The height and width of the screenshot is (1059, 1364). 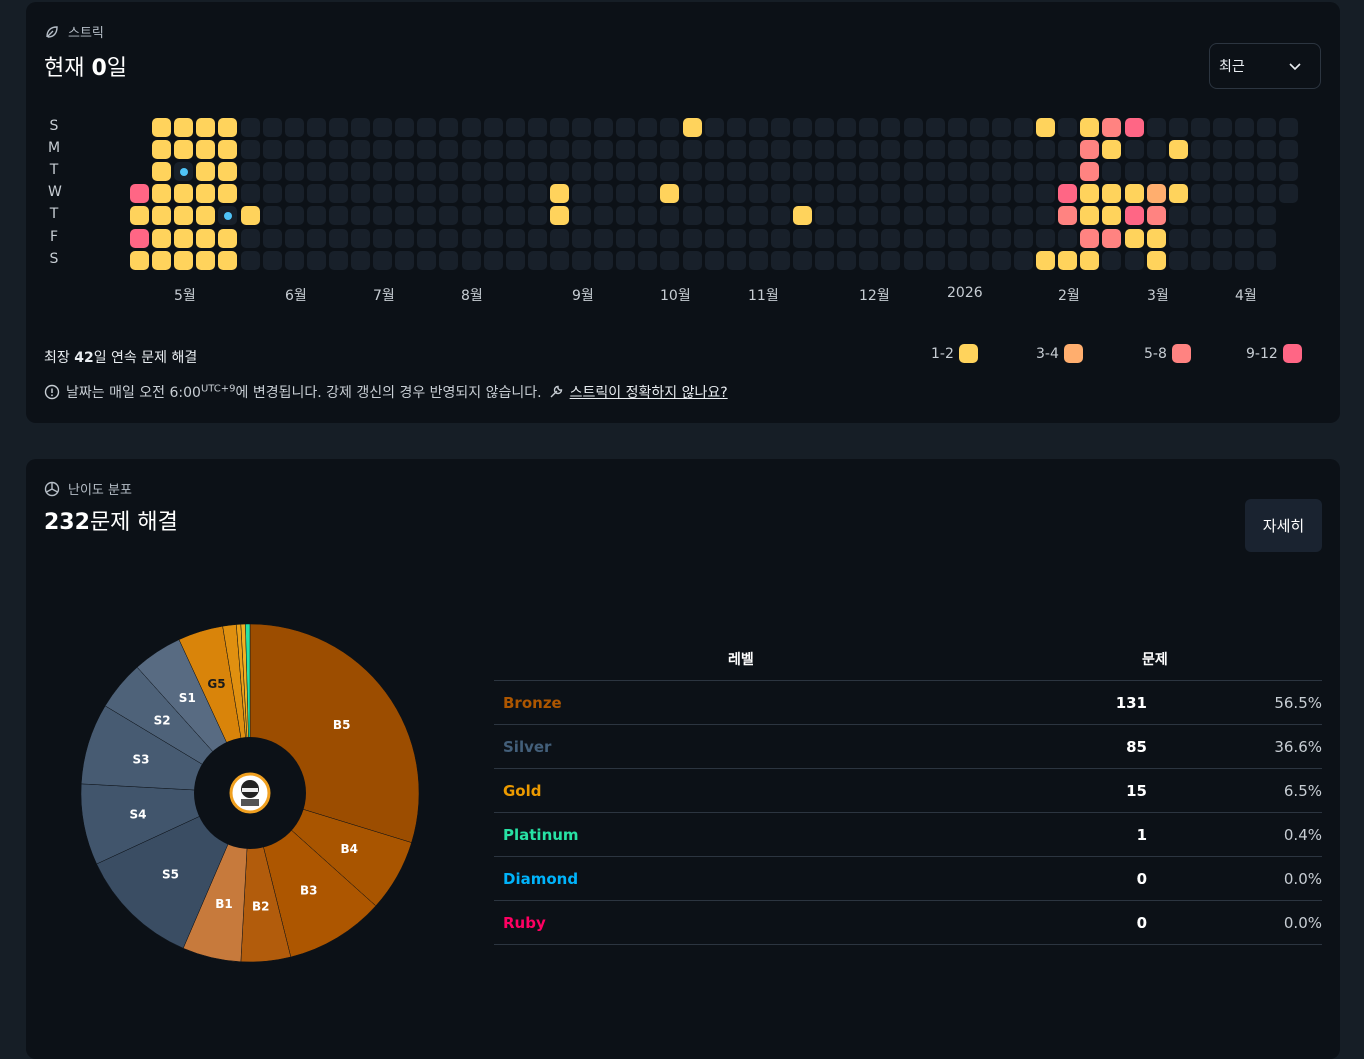 I want to click on column-header-level: 레벨, so click(x=741, y=660).